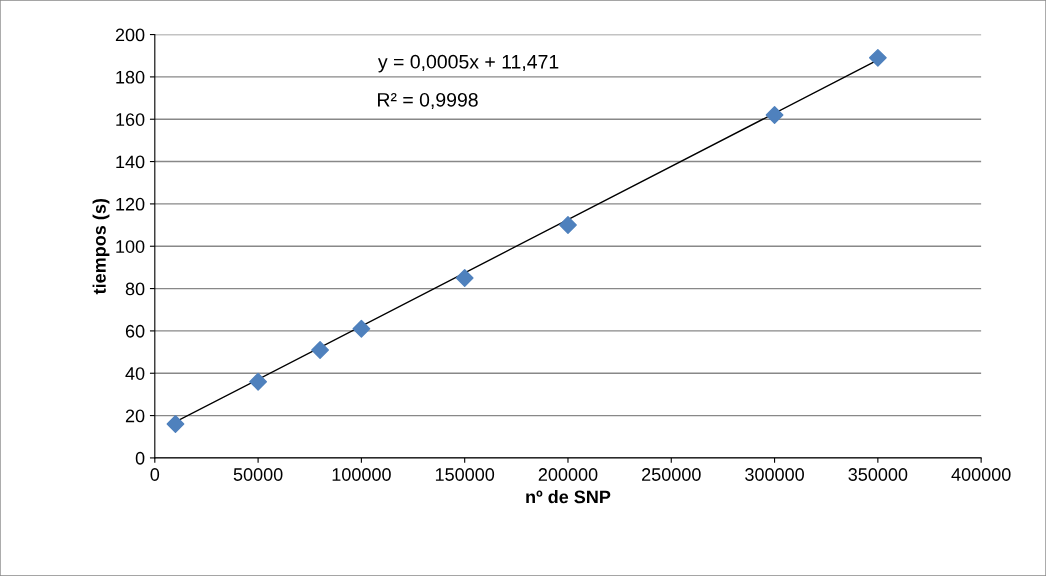 The width and height of the screenshot is (1046, 576). Describe the element at coordinates (878, 474) in the screenshot. I see `x-tick-label: 350000` at that location.